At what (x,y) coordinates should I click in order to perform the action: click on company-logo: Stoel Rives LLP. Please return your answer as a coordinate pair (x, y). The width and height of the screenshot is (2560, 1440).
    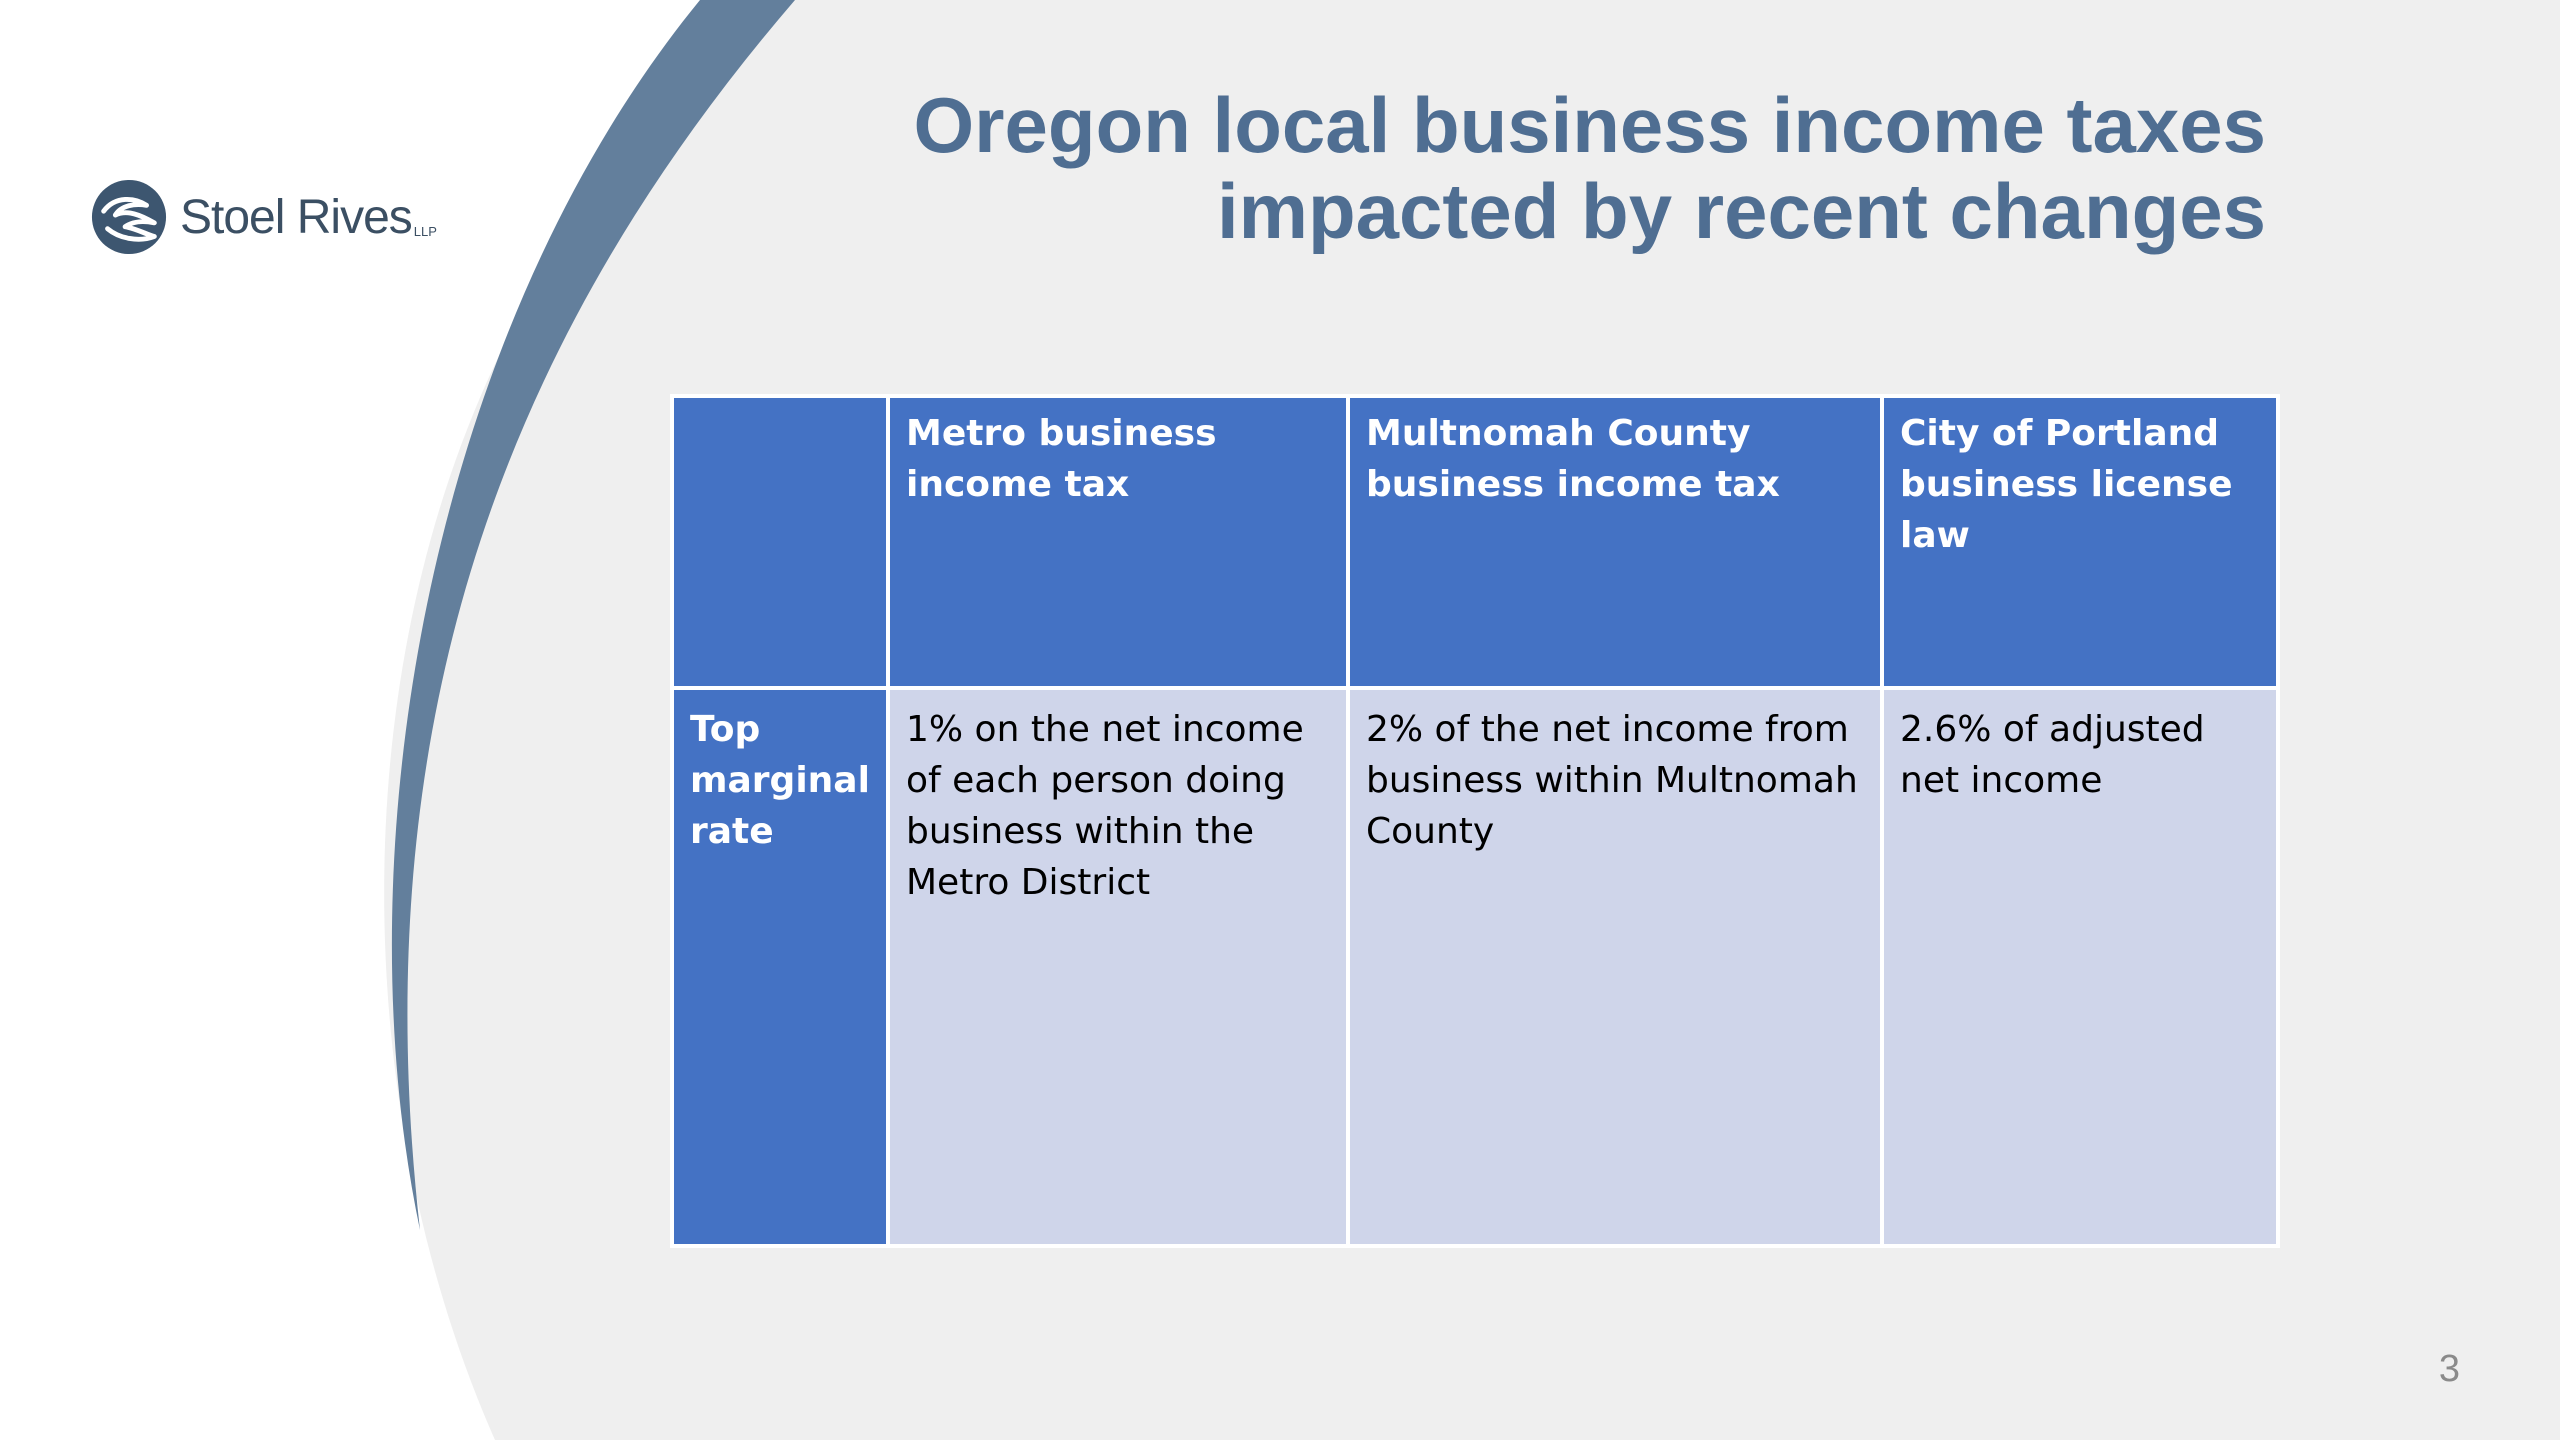
    Looking at the image, I should click on (263, 217).